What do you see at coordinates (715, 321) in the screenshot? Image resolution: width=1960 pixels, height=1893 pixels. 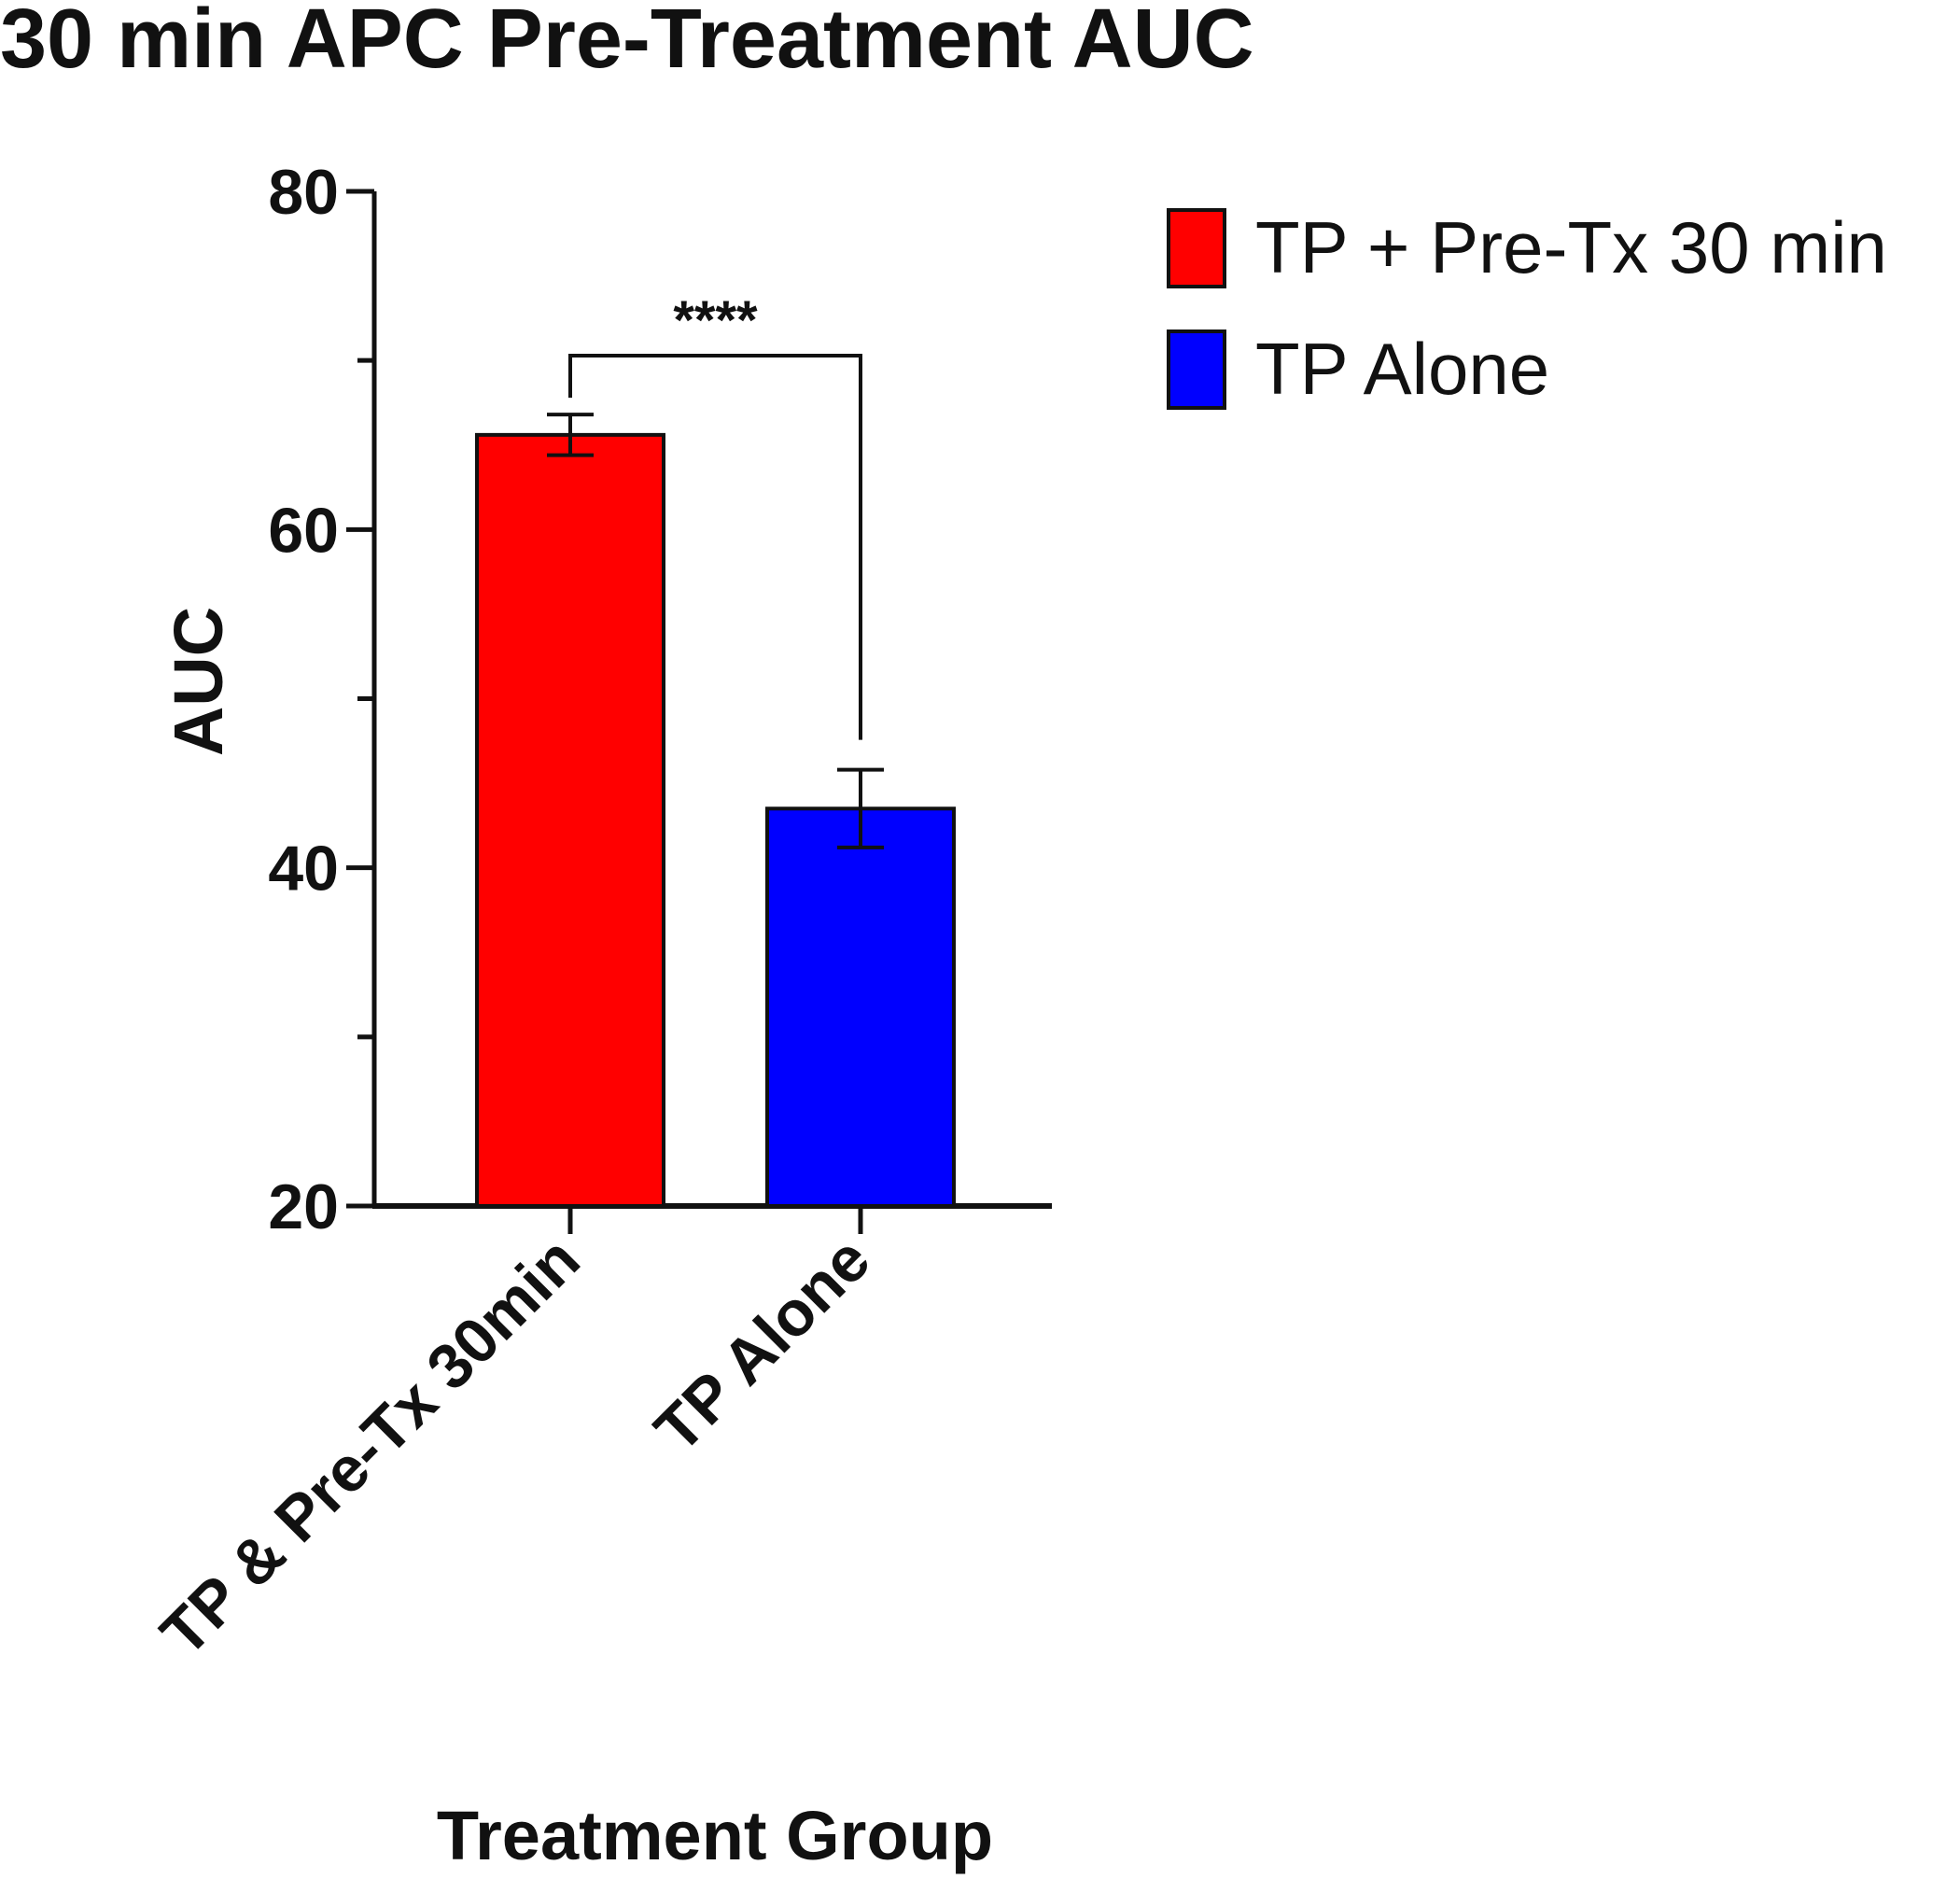 I see `significance-label: ****` at bounding box center [715, 321].